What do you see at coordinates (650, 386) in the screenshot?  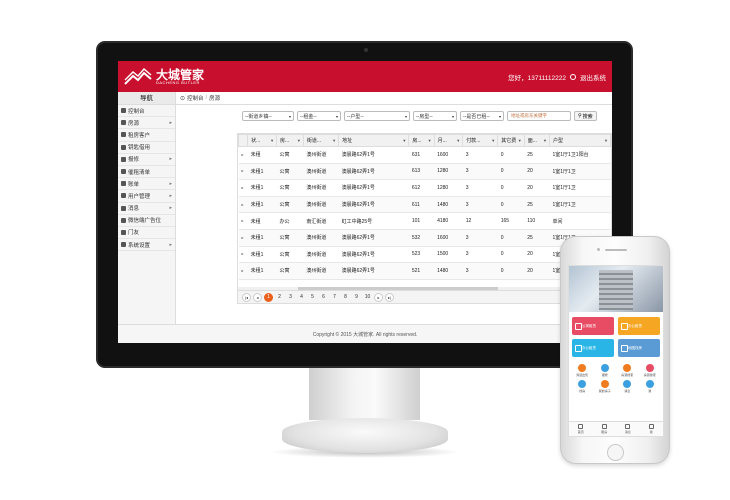 I see `phone-shortcut: 我` at bounding box center [650, 386].